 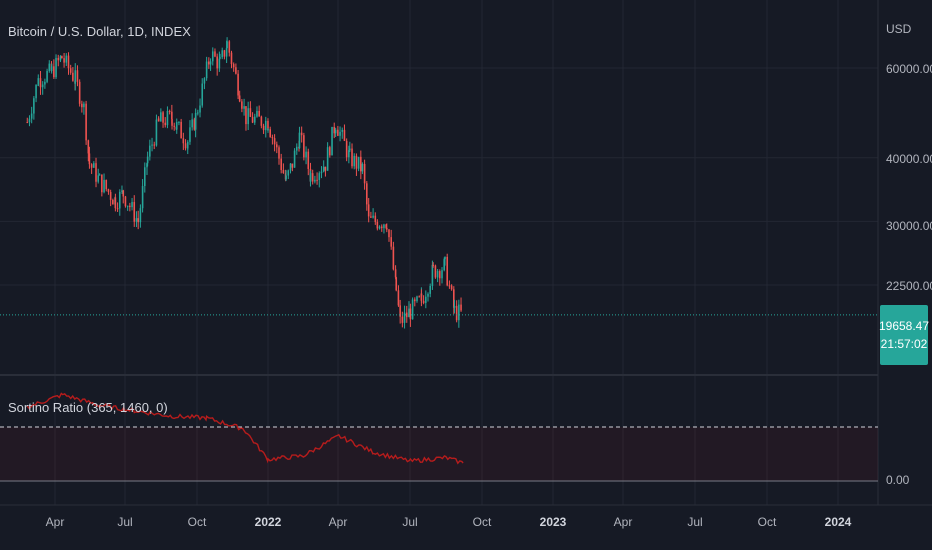 What do you see at coordinates (55, 522) in the screenshot?
I see `time-tick-label: Apr` at bounding box center [55, 522].